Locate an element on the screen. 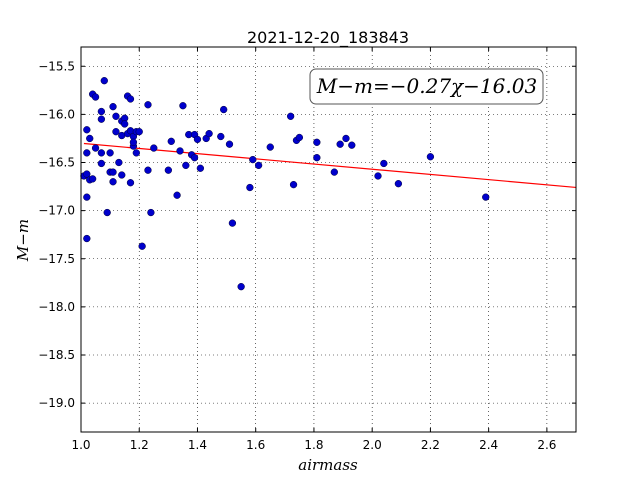 The height and width of the screenshot is (480, 640). annotation-box is located at coordinates (426, 86).